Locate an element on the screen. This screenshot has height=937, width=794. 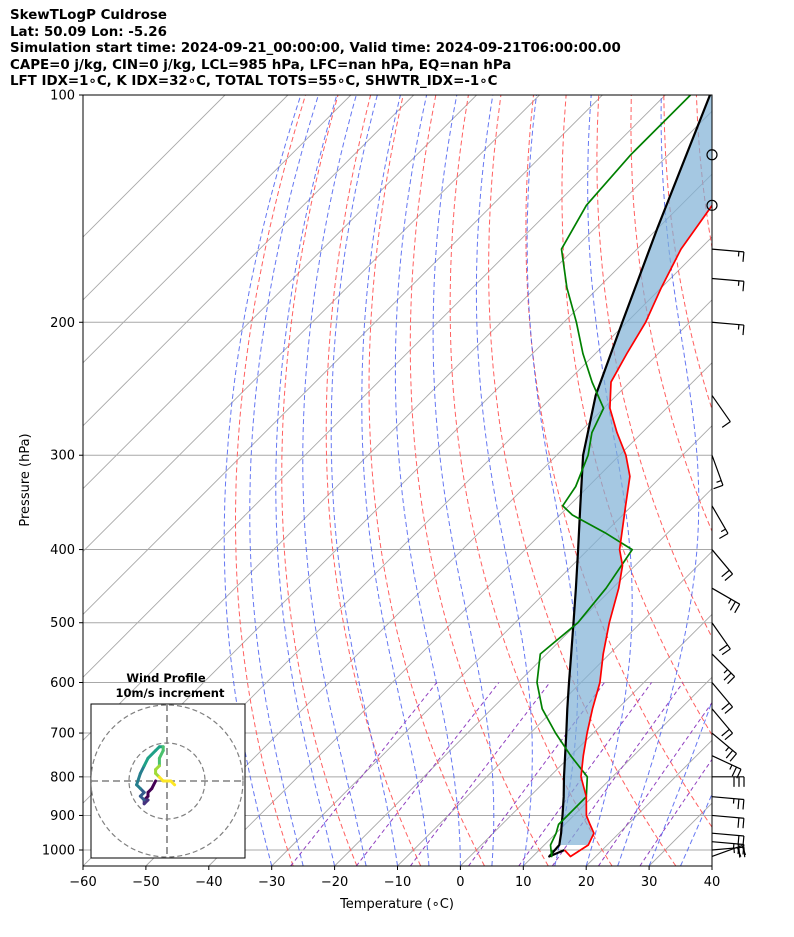
x-tick-label: −30 is located at coordinates (271, 882).